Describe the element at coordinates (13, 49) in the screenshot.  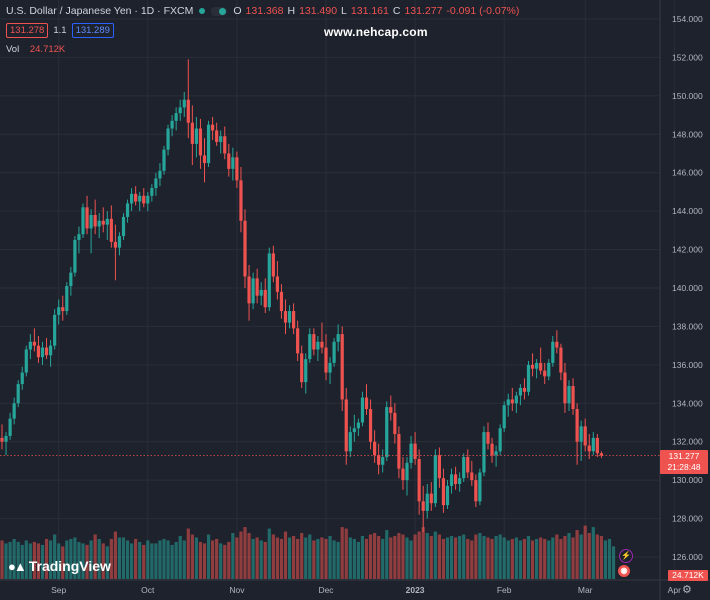
I see `volume-label: Vol` at that location.